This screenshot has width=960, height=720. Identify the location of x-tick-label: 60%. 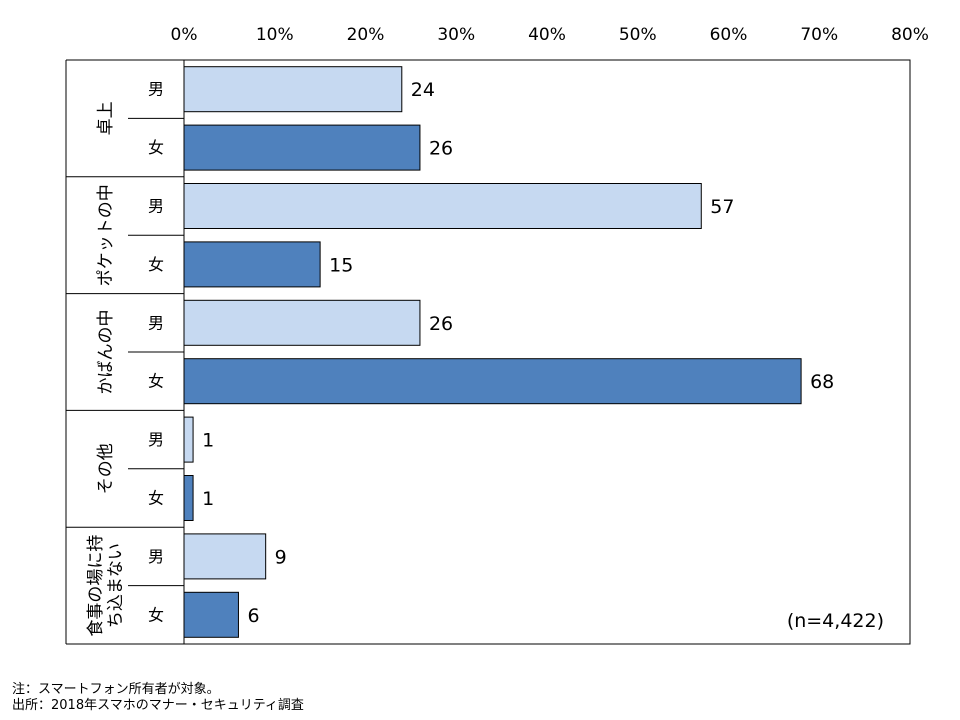
(729, 35).